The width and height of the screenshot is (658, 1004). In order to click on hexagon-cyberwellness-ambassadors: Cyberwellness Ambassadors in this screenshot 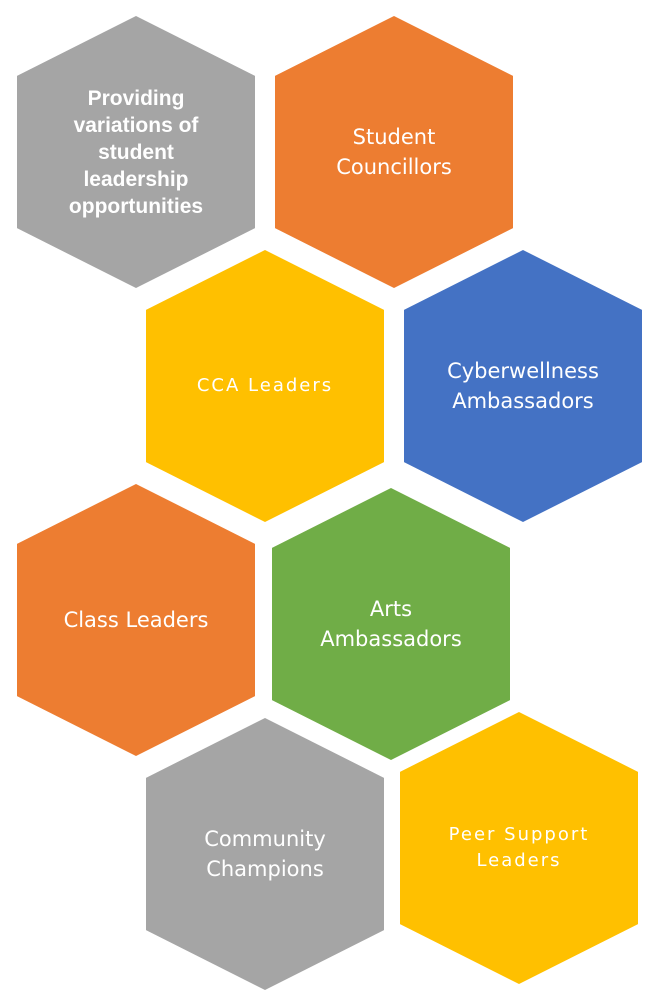, I will do `click(523, 386)`.